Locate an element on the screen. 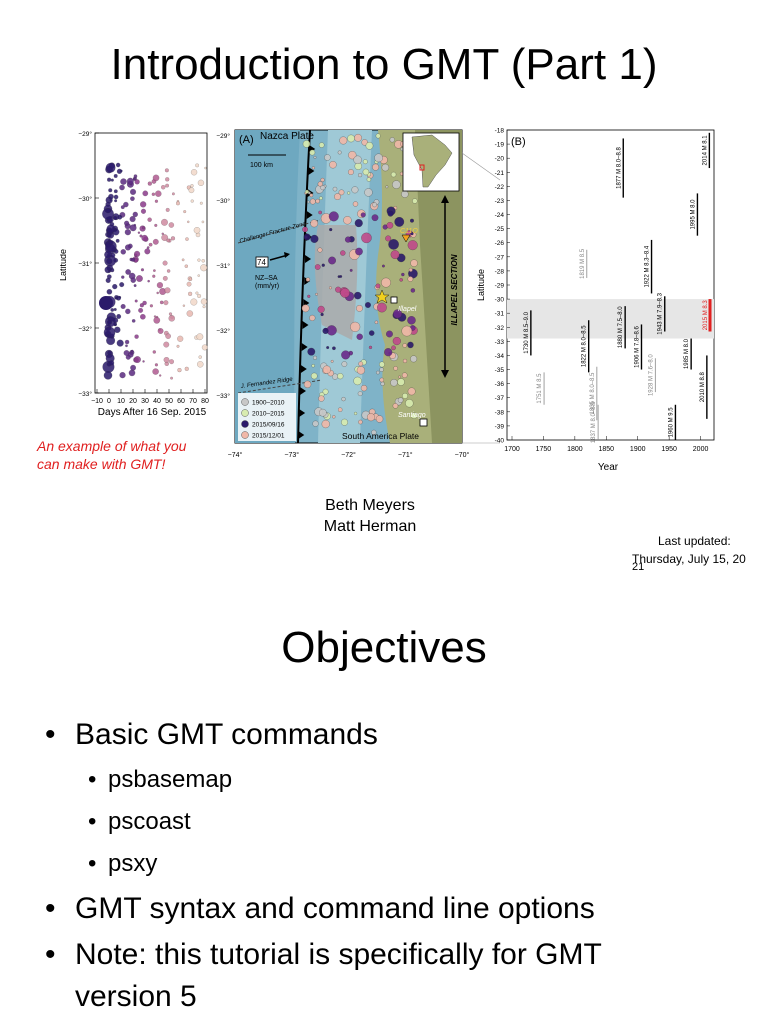  history-xtick-label: 1750 is located at coordinates (544, 449).